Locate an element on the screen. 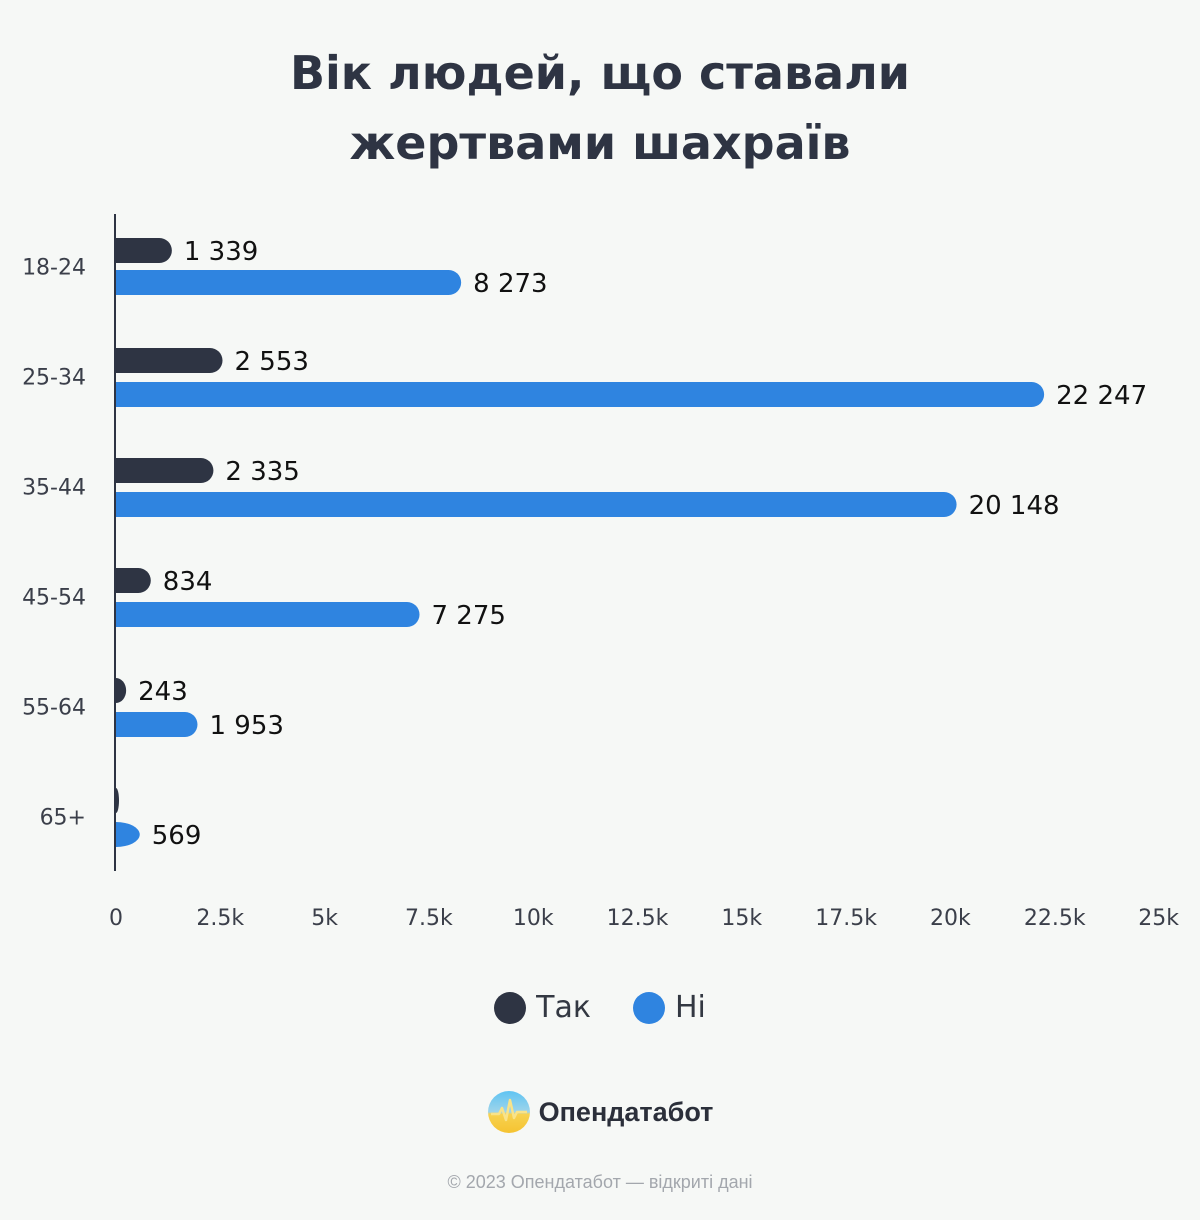  data-label: 1 953 is located at coordinates (246, 726).